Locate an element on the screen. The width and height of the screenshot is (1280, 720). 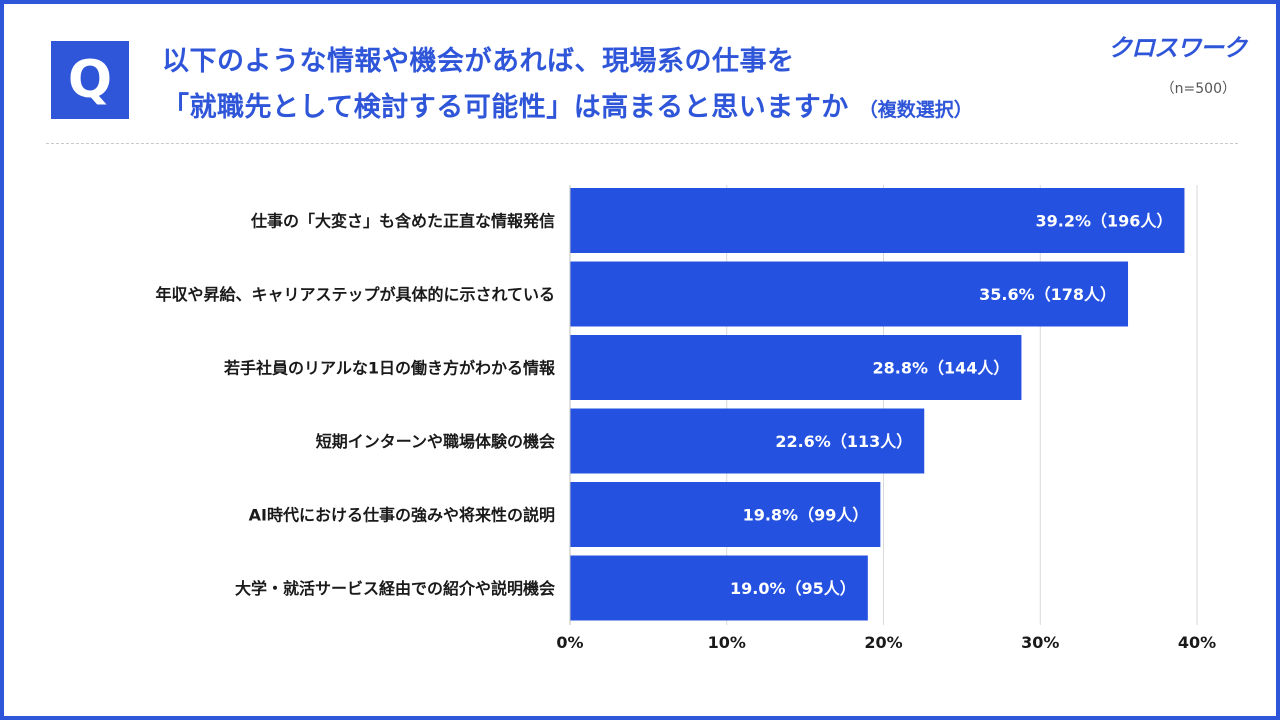
category-label-1: 年収や昇給、キャリアステップが具体的に示されている is located at coordinates (355, 294).